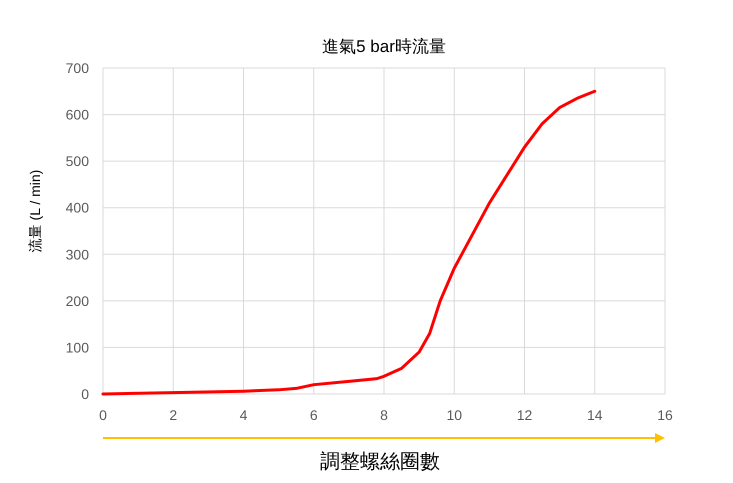 The image size is (733, 483). I want to click on chart-title: 進氣5 bar時流量, so click(384, 46).